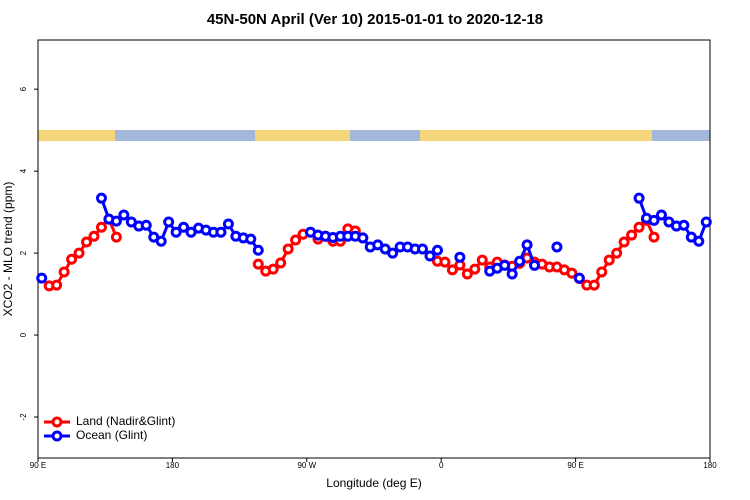 The image size is (750, 500). Describe the element at coordinates (23, 170) in the screenshot. I see `y-tick-label: 4` at that location.